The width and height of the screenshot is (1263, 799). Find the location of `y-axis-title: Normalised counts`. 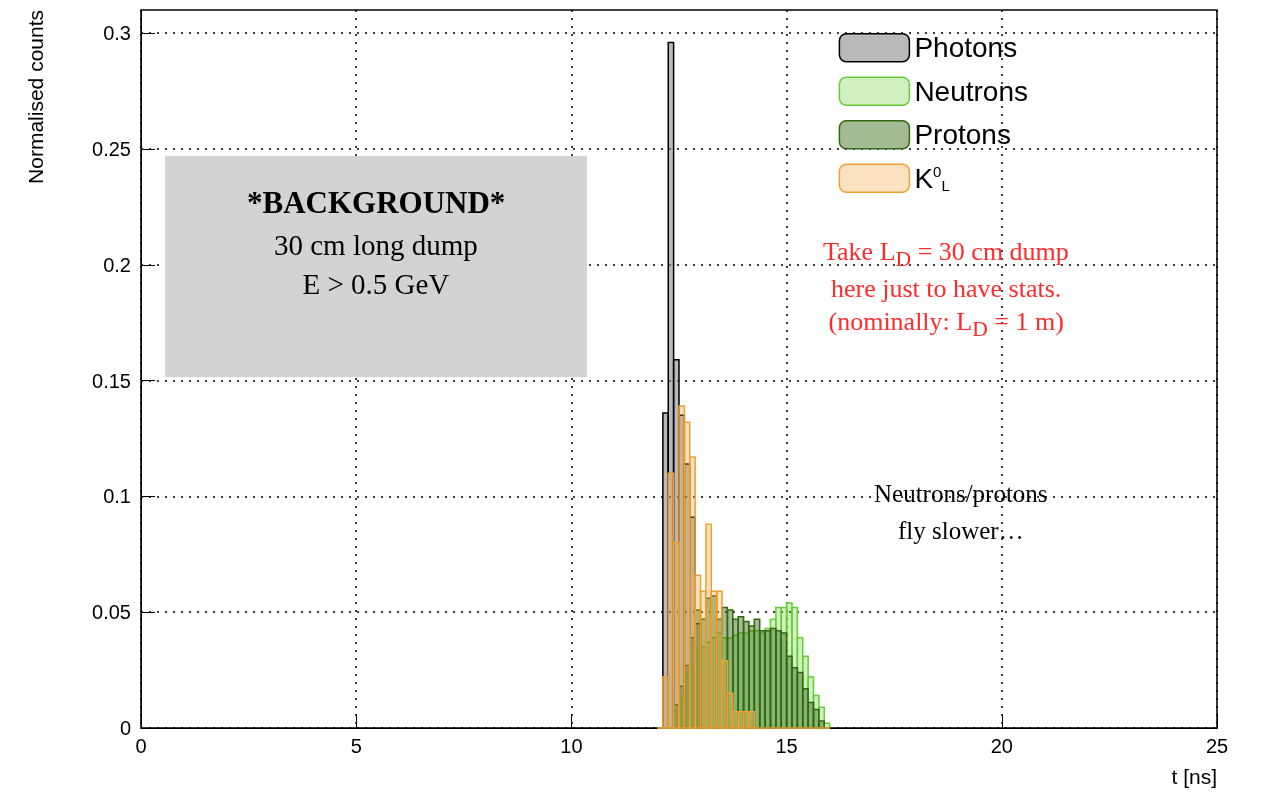

y-axis-title: Normalised counts is located at coordinates (35, 97).